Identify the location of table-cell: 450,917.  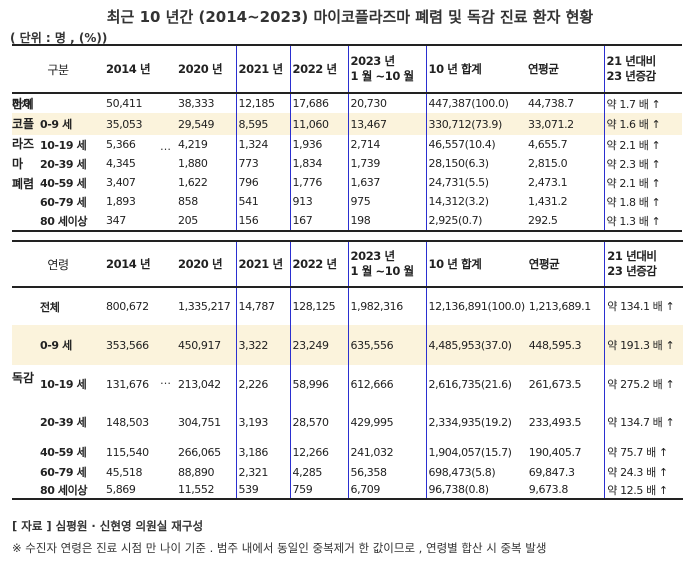
(206, 345).